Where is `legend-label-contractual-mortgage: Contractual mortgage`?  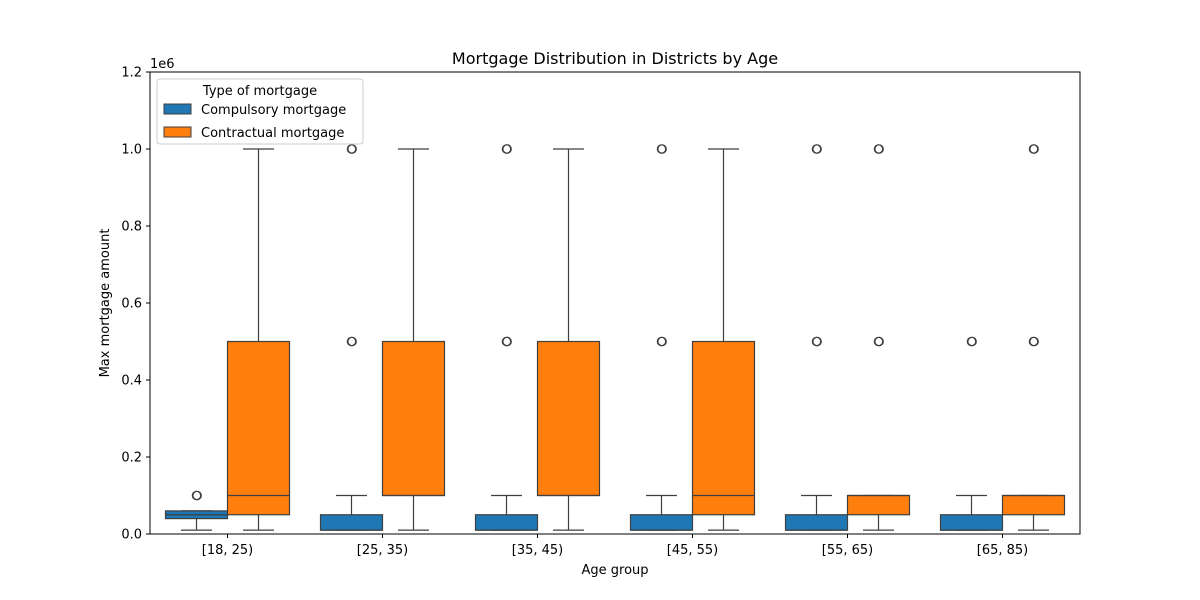
legend-label-contractual-mortgage: Contractual mortgage is located at coordinates (272, 133).